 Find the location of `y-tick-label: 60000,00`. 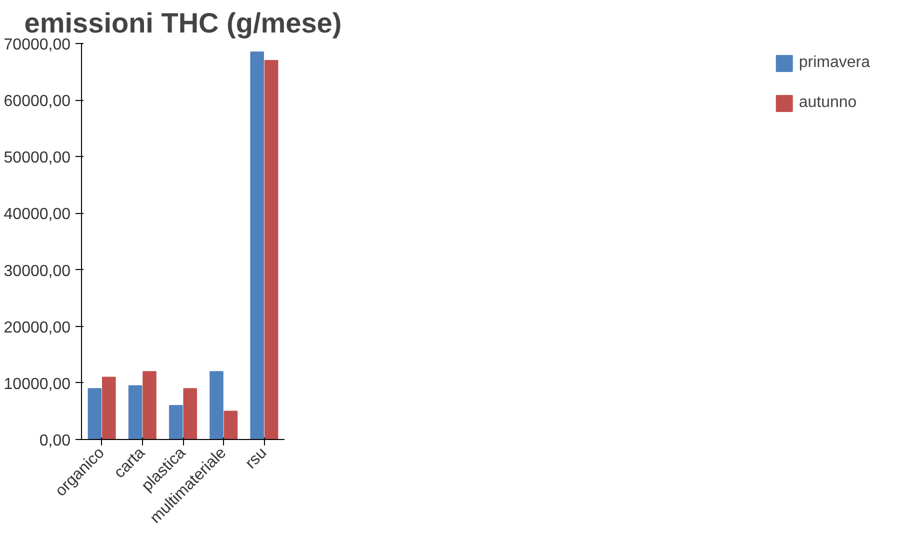

y-tick-label: 60000,00 is located at coordinates (37, 101).